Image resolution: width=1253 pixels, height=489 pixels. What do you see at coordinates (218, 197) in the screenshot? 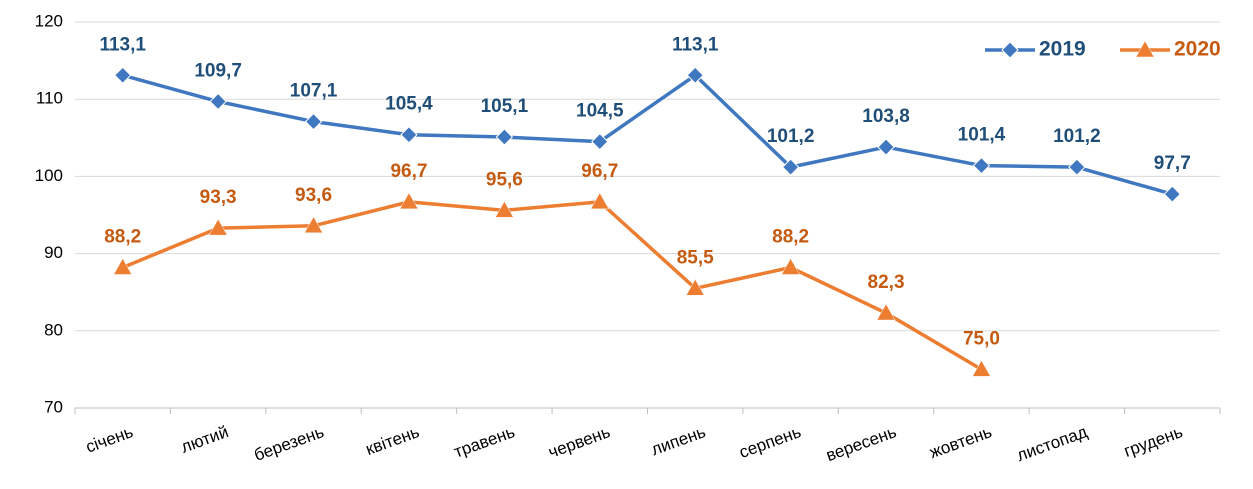
I see `value-label: 93,3` at bounding box center [218, 197].